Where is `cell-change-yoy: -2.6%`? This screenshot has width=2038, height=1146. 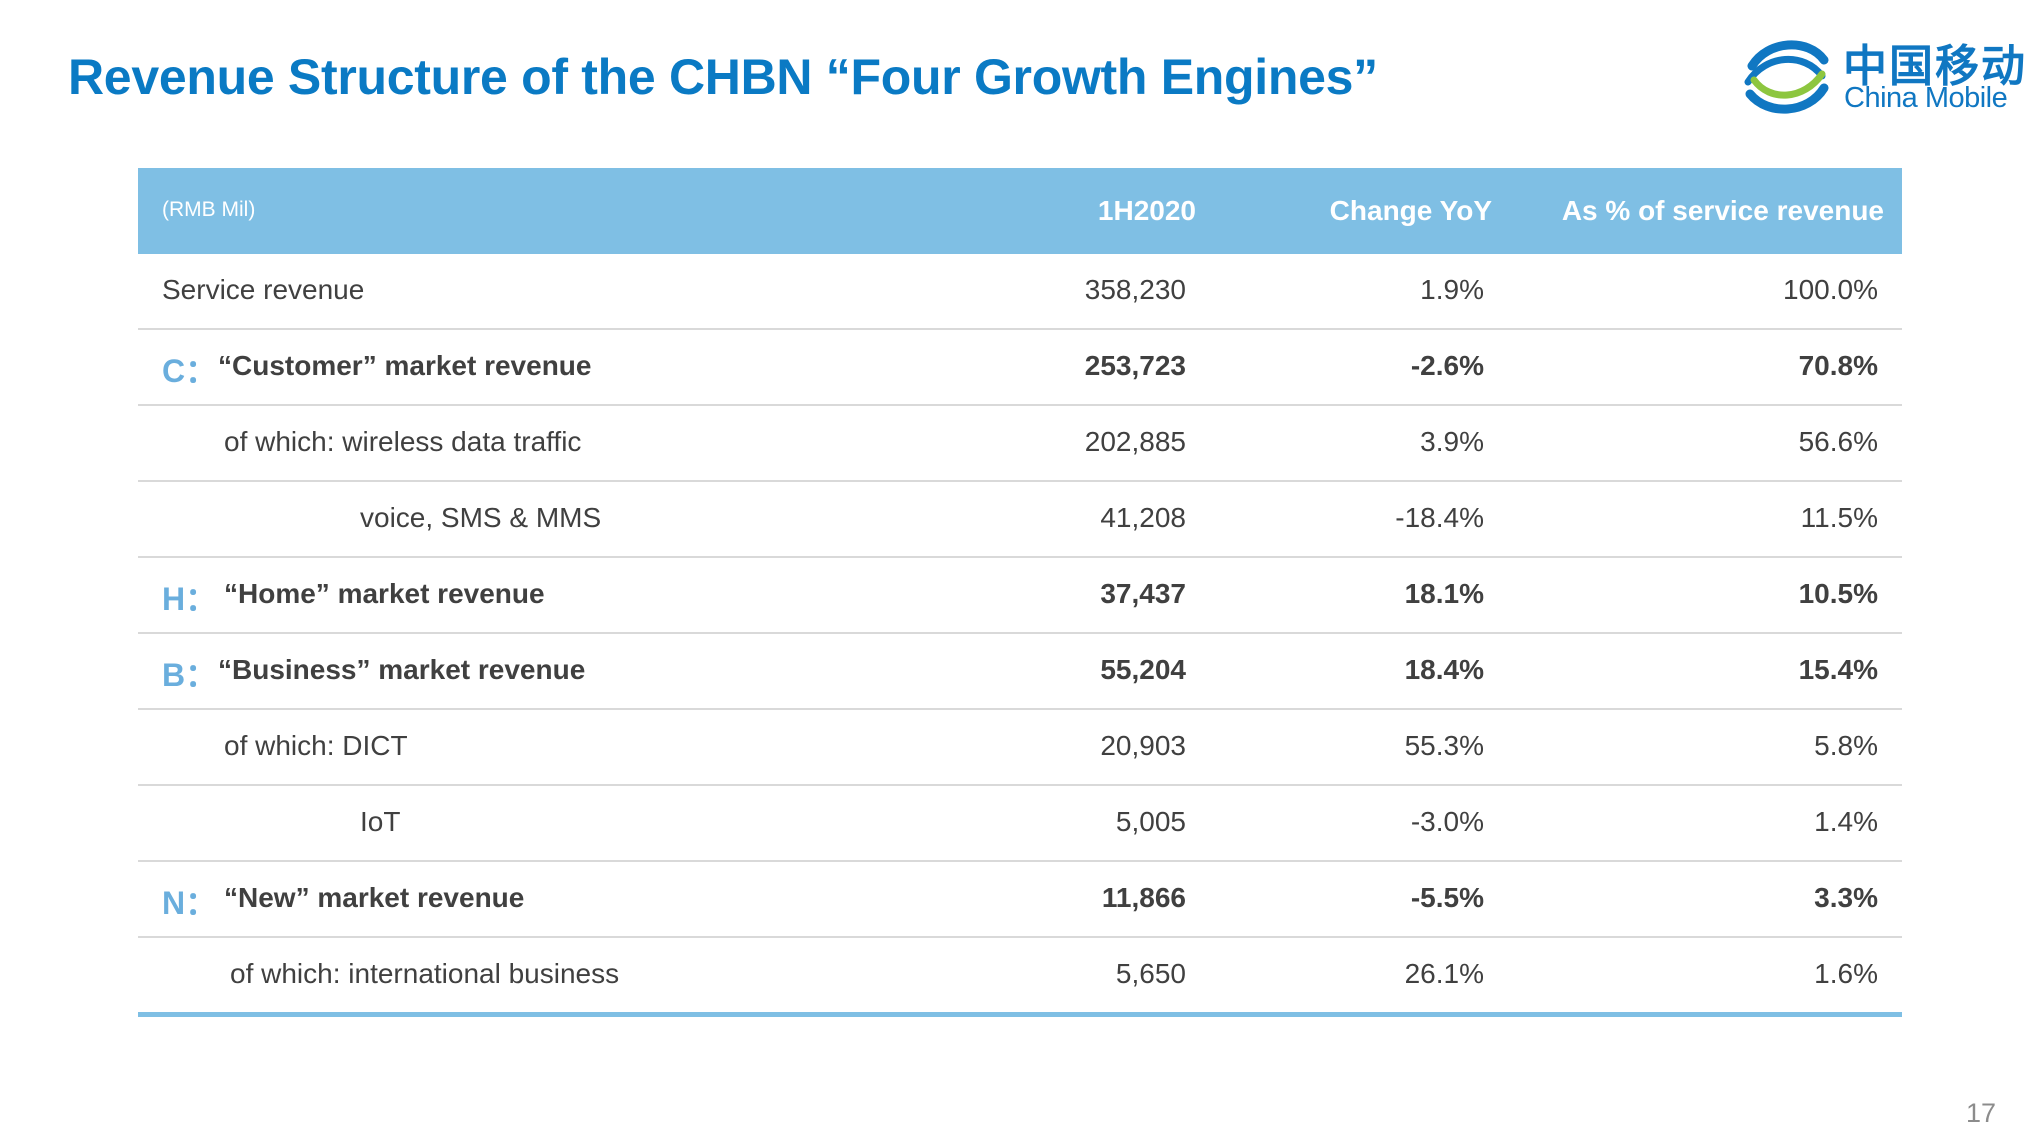
cell-change-yoy: -2.6% is located at coordinates (1447, 365).